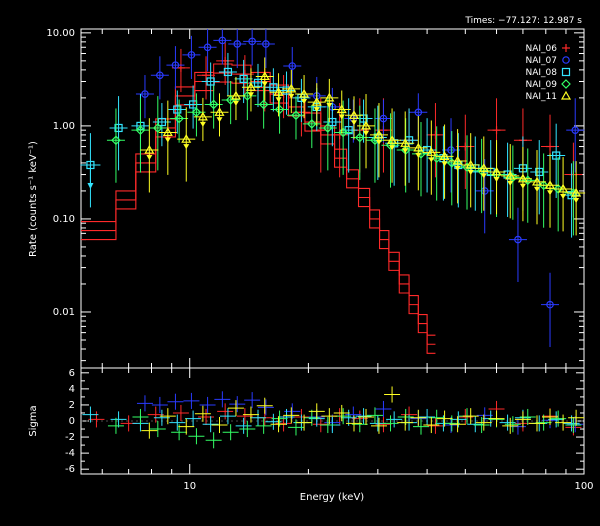 This screenshot has width=600, height=526. I want to click on y-tick-label: 1.00, so click(64, 126).